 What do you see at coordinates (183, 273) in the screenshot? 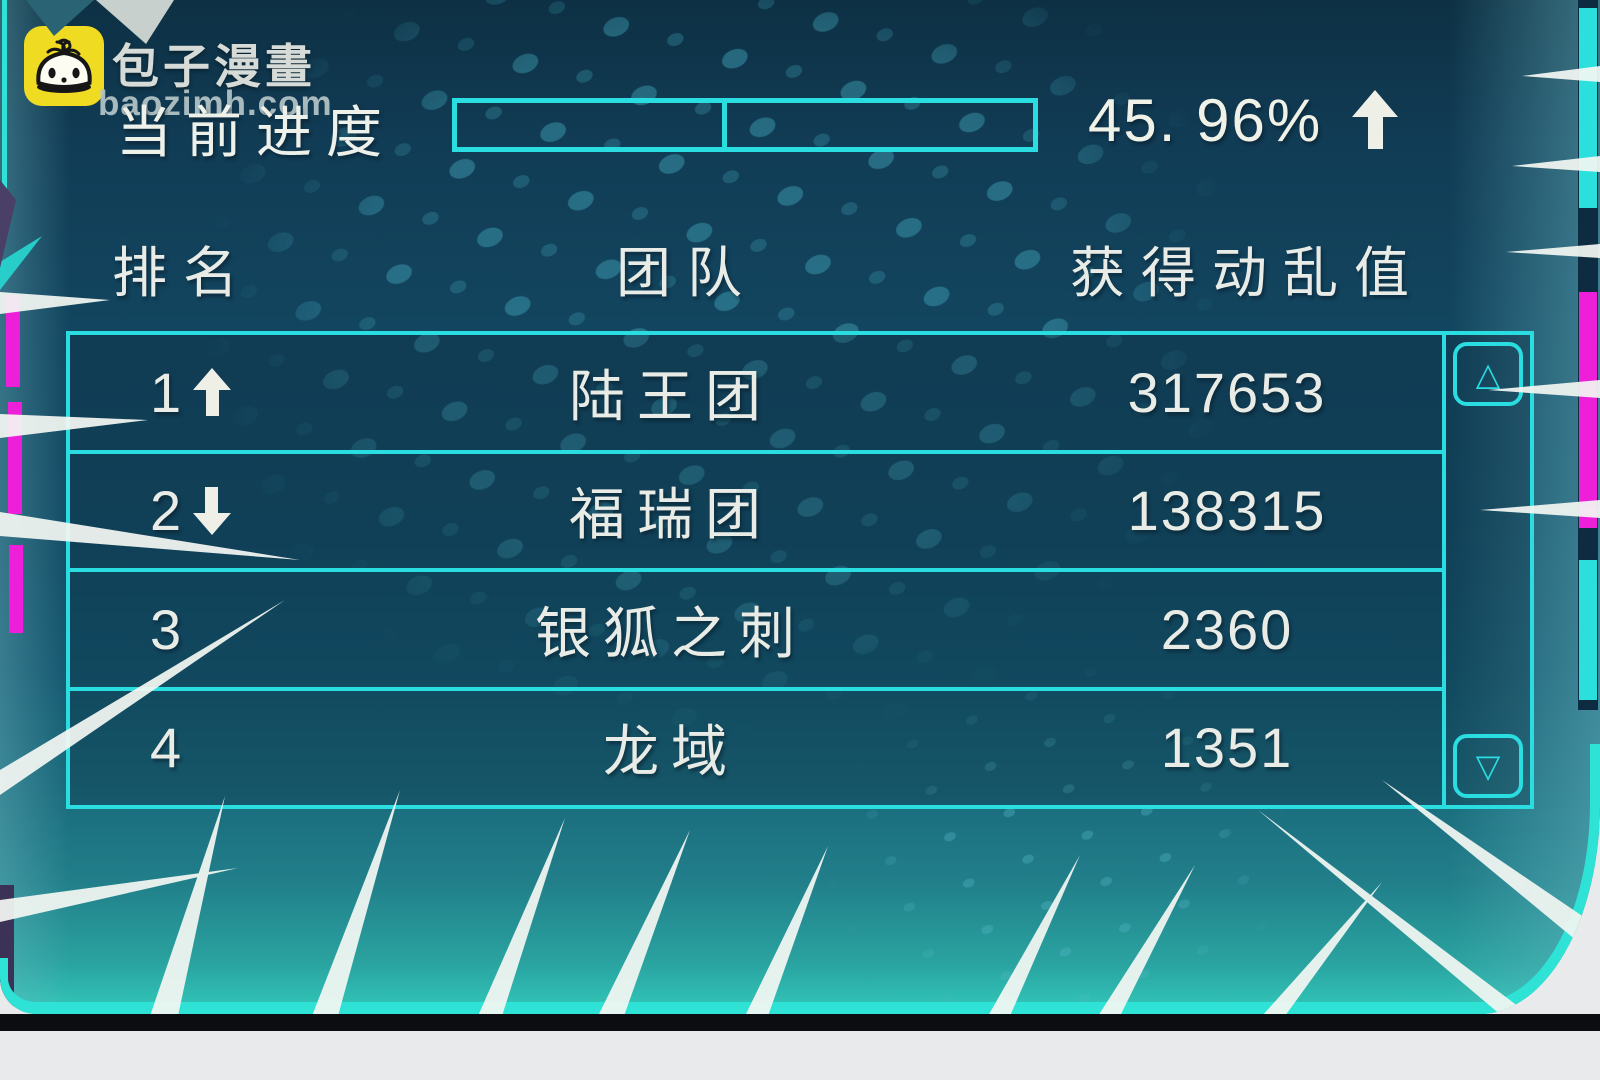
I see `column-header-rank: 排名` at bounding box center [183, 273].